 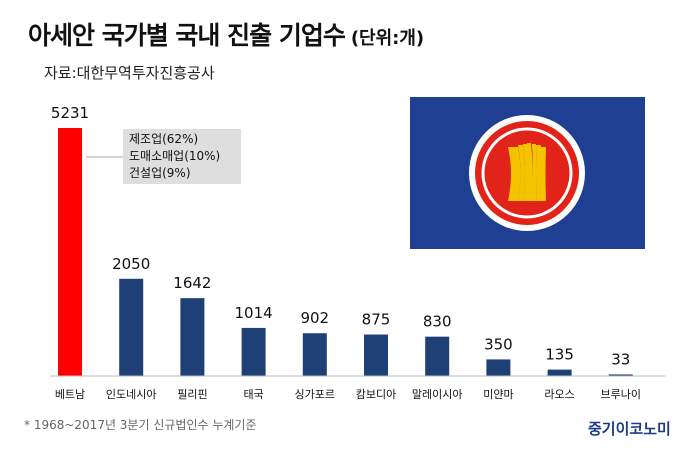 What do you see at coordinates (140, 425) in the screenshot?
I see `footnote: * 1968~2017년 3분기 신규법인수 누계기준` at bounding box center [140, 425].